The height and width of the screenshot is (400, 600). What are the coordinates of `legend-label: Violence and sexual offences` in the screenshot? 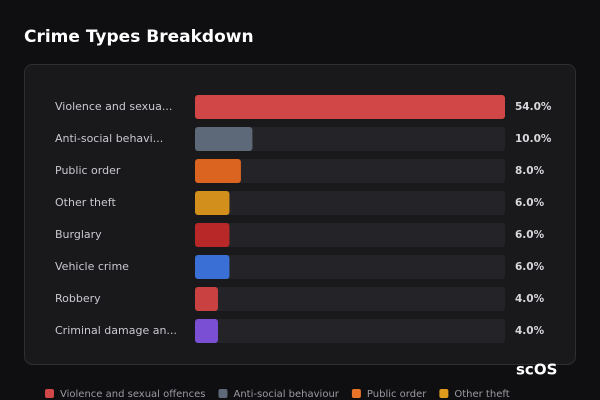 It's located at (133, 394).